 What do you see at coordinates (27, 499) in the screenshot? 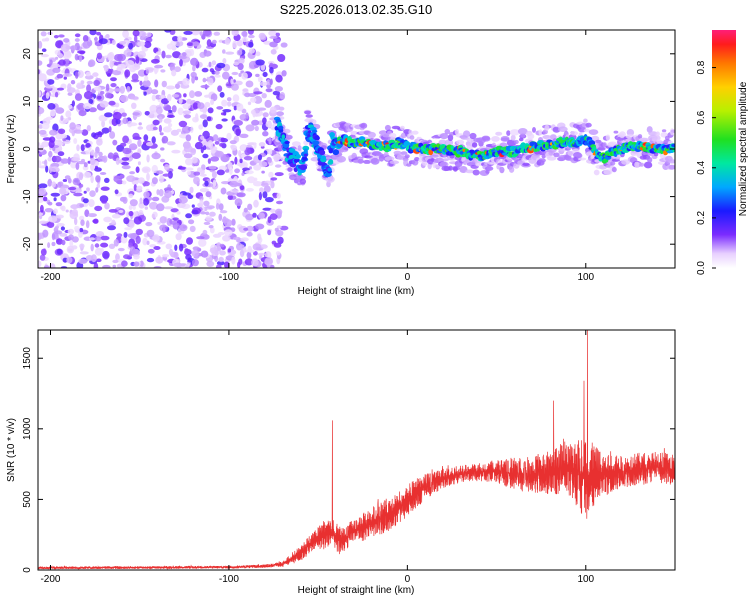
I see `y-tick-label: 500` at bounding box center [27, 499].